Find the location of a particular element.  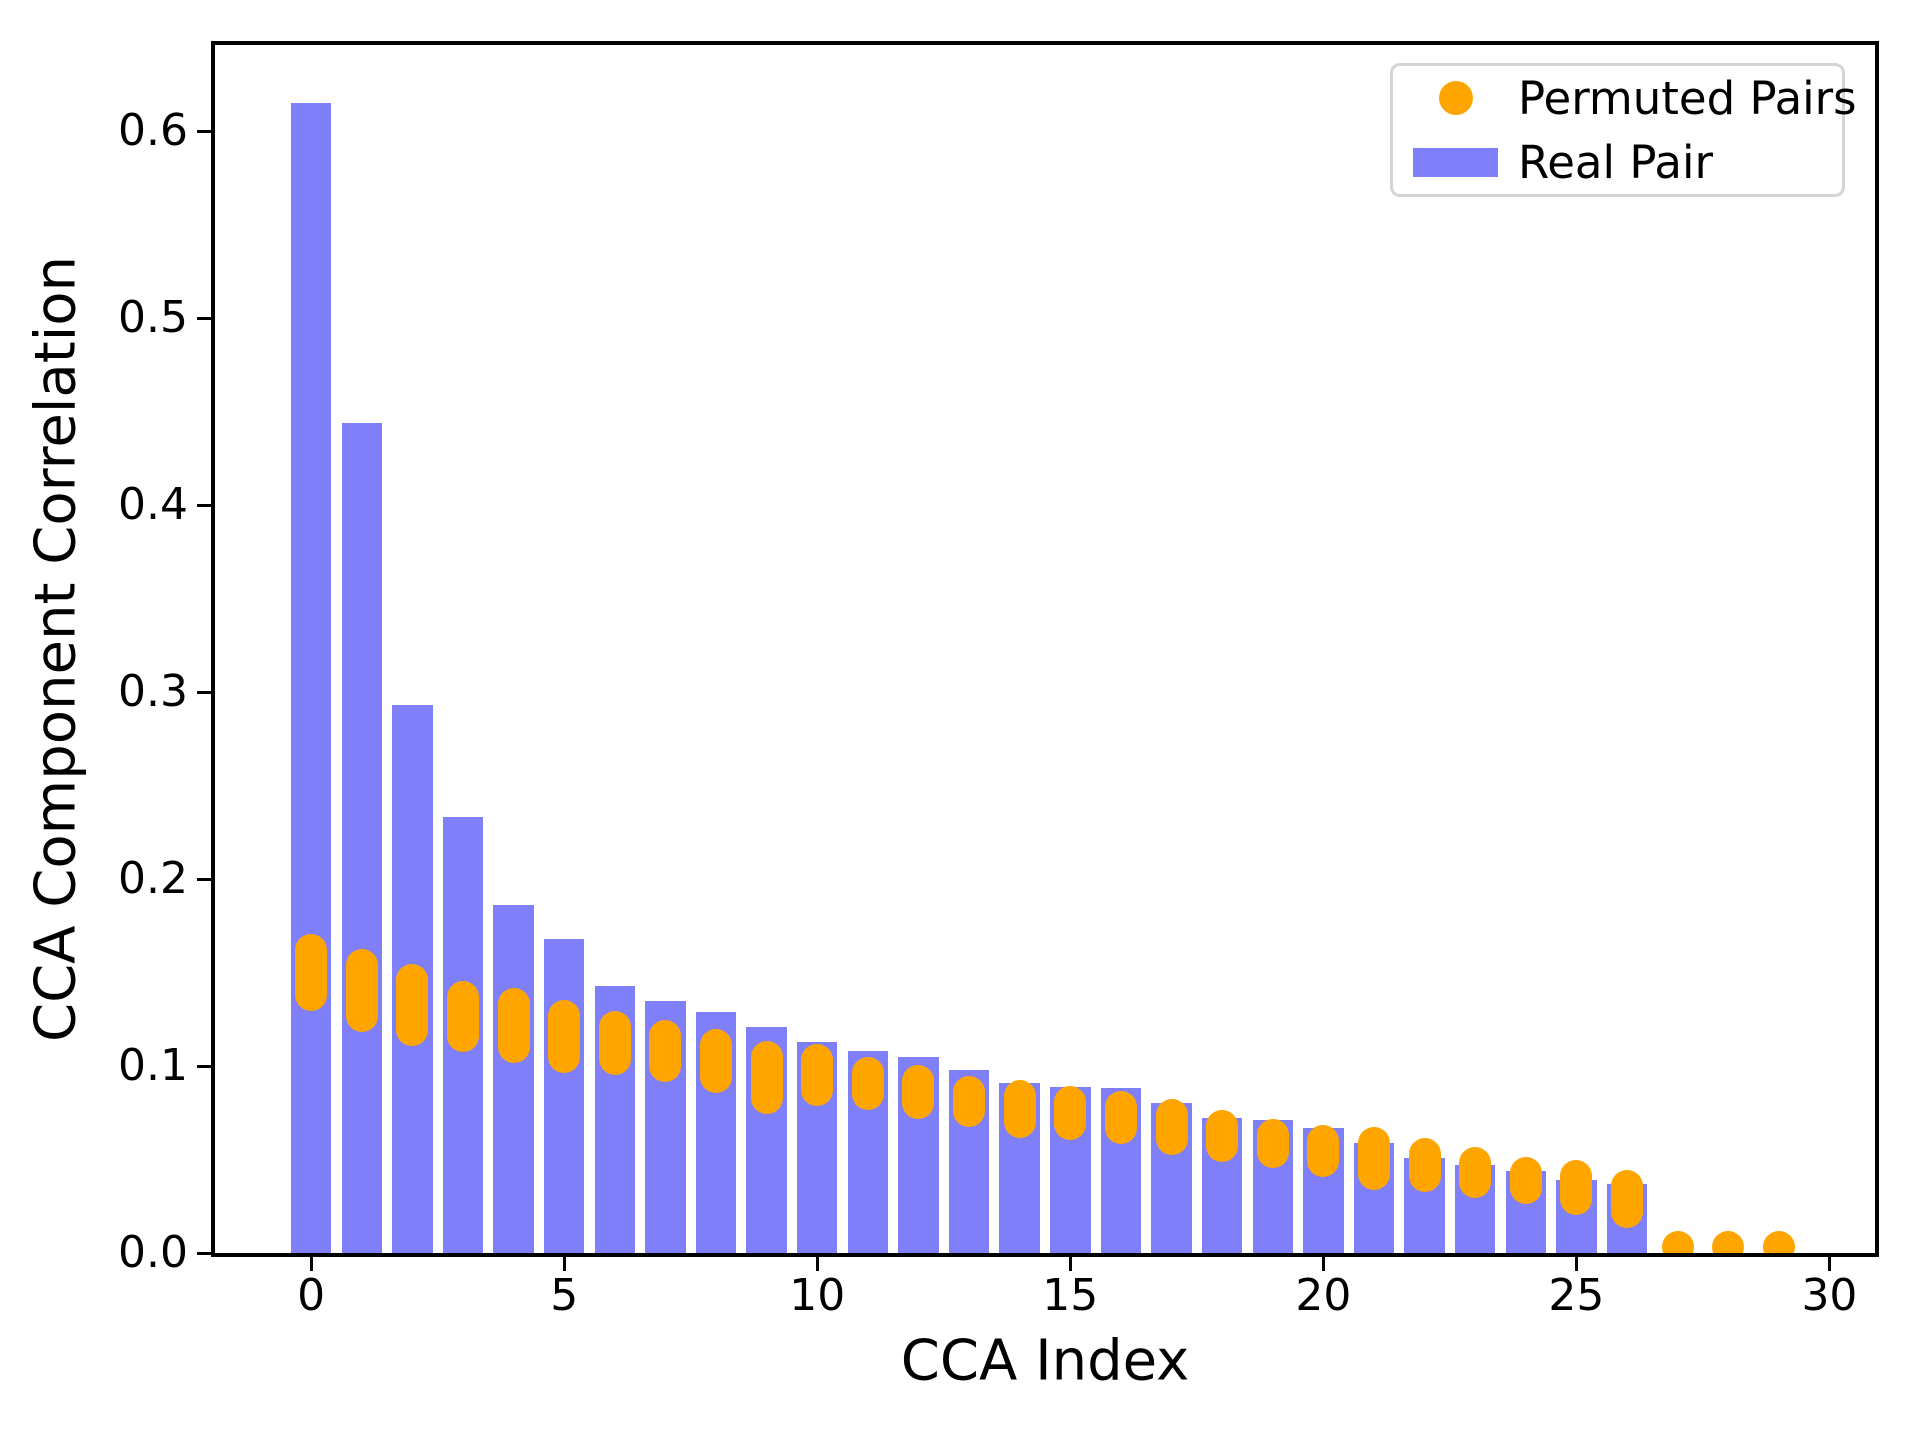

y-tick-label-0.0: 0.0 is located at coordinates (153, 1252).